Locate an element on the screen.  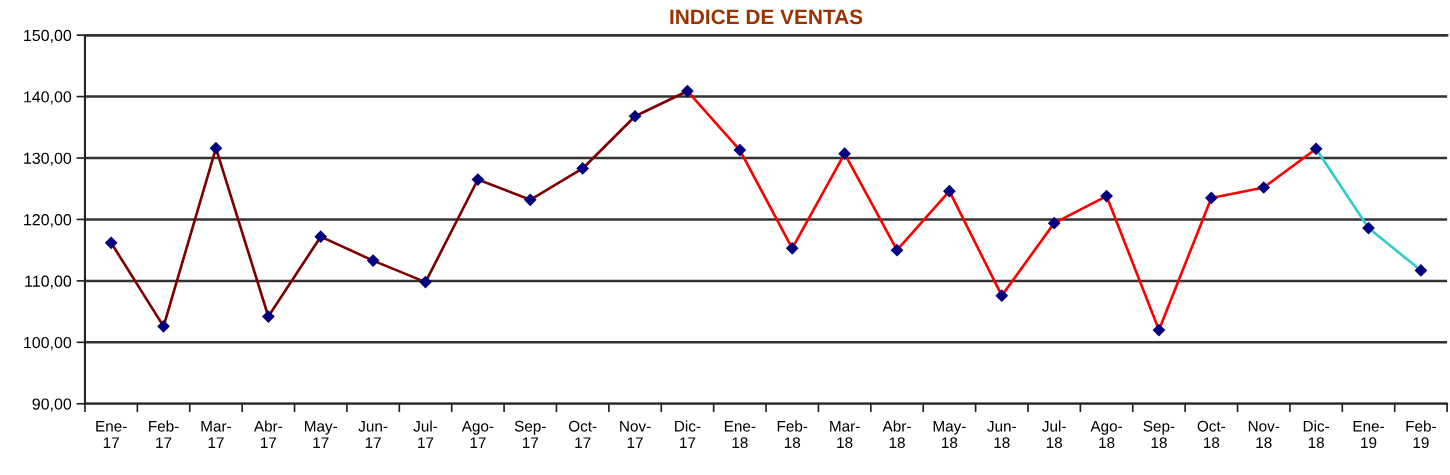
x-tick-label: Feb-19 is located at coordinates (1421, 434).